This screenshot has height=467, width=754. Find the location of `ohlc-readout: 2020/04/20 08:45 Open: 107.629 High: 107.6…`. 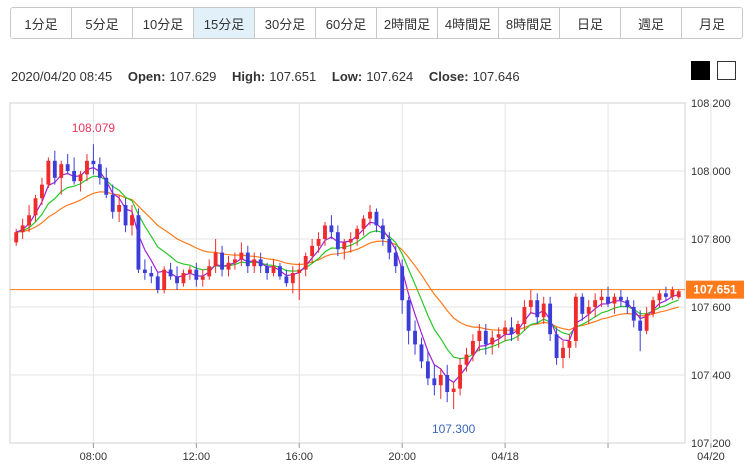

ohlc-readout: 2020/04/20 08:45 Open: 107.629 High: 107.6… is located at coordinates (265, 76).